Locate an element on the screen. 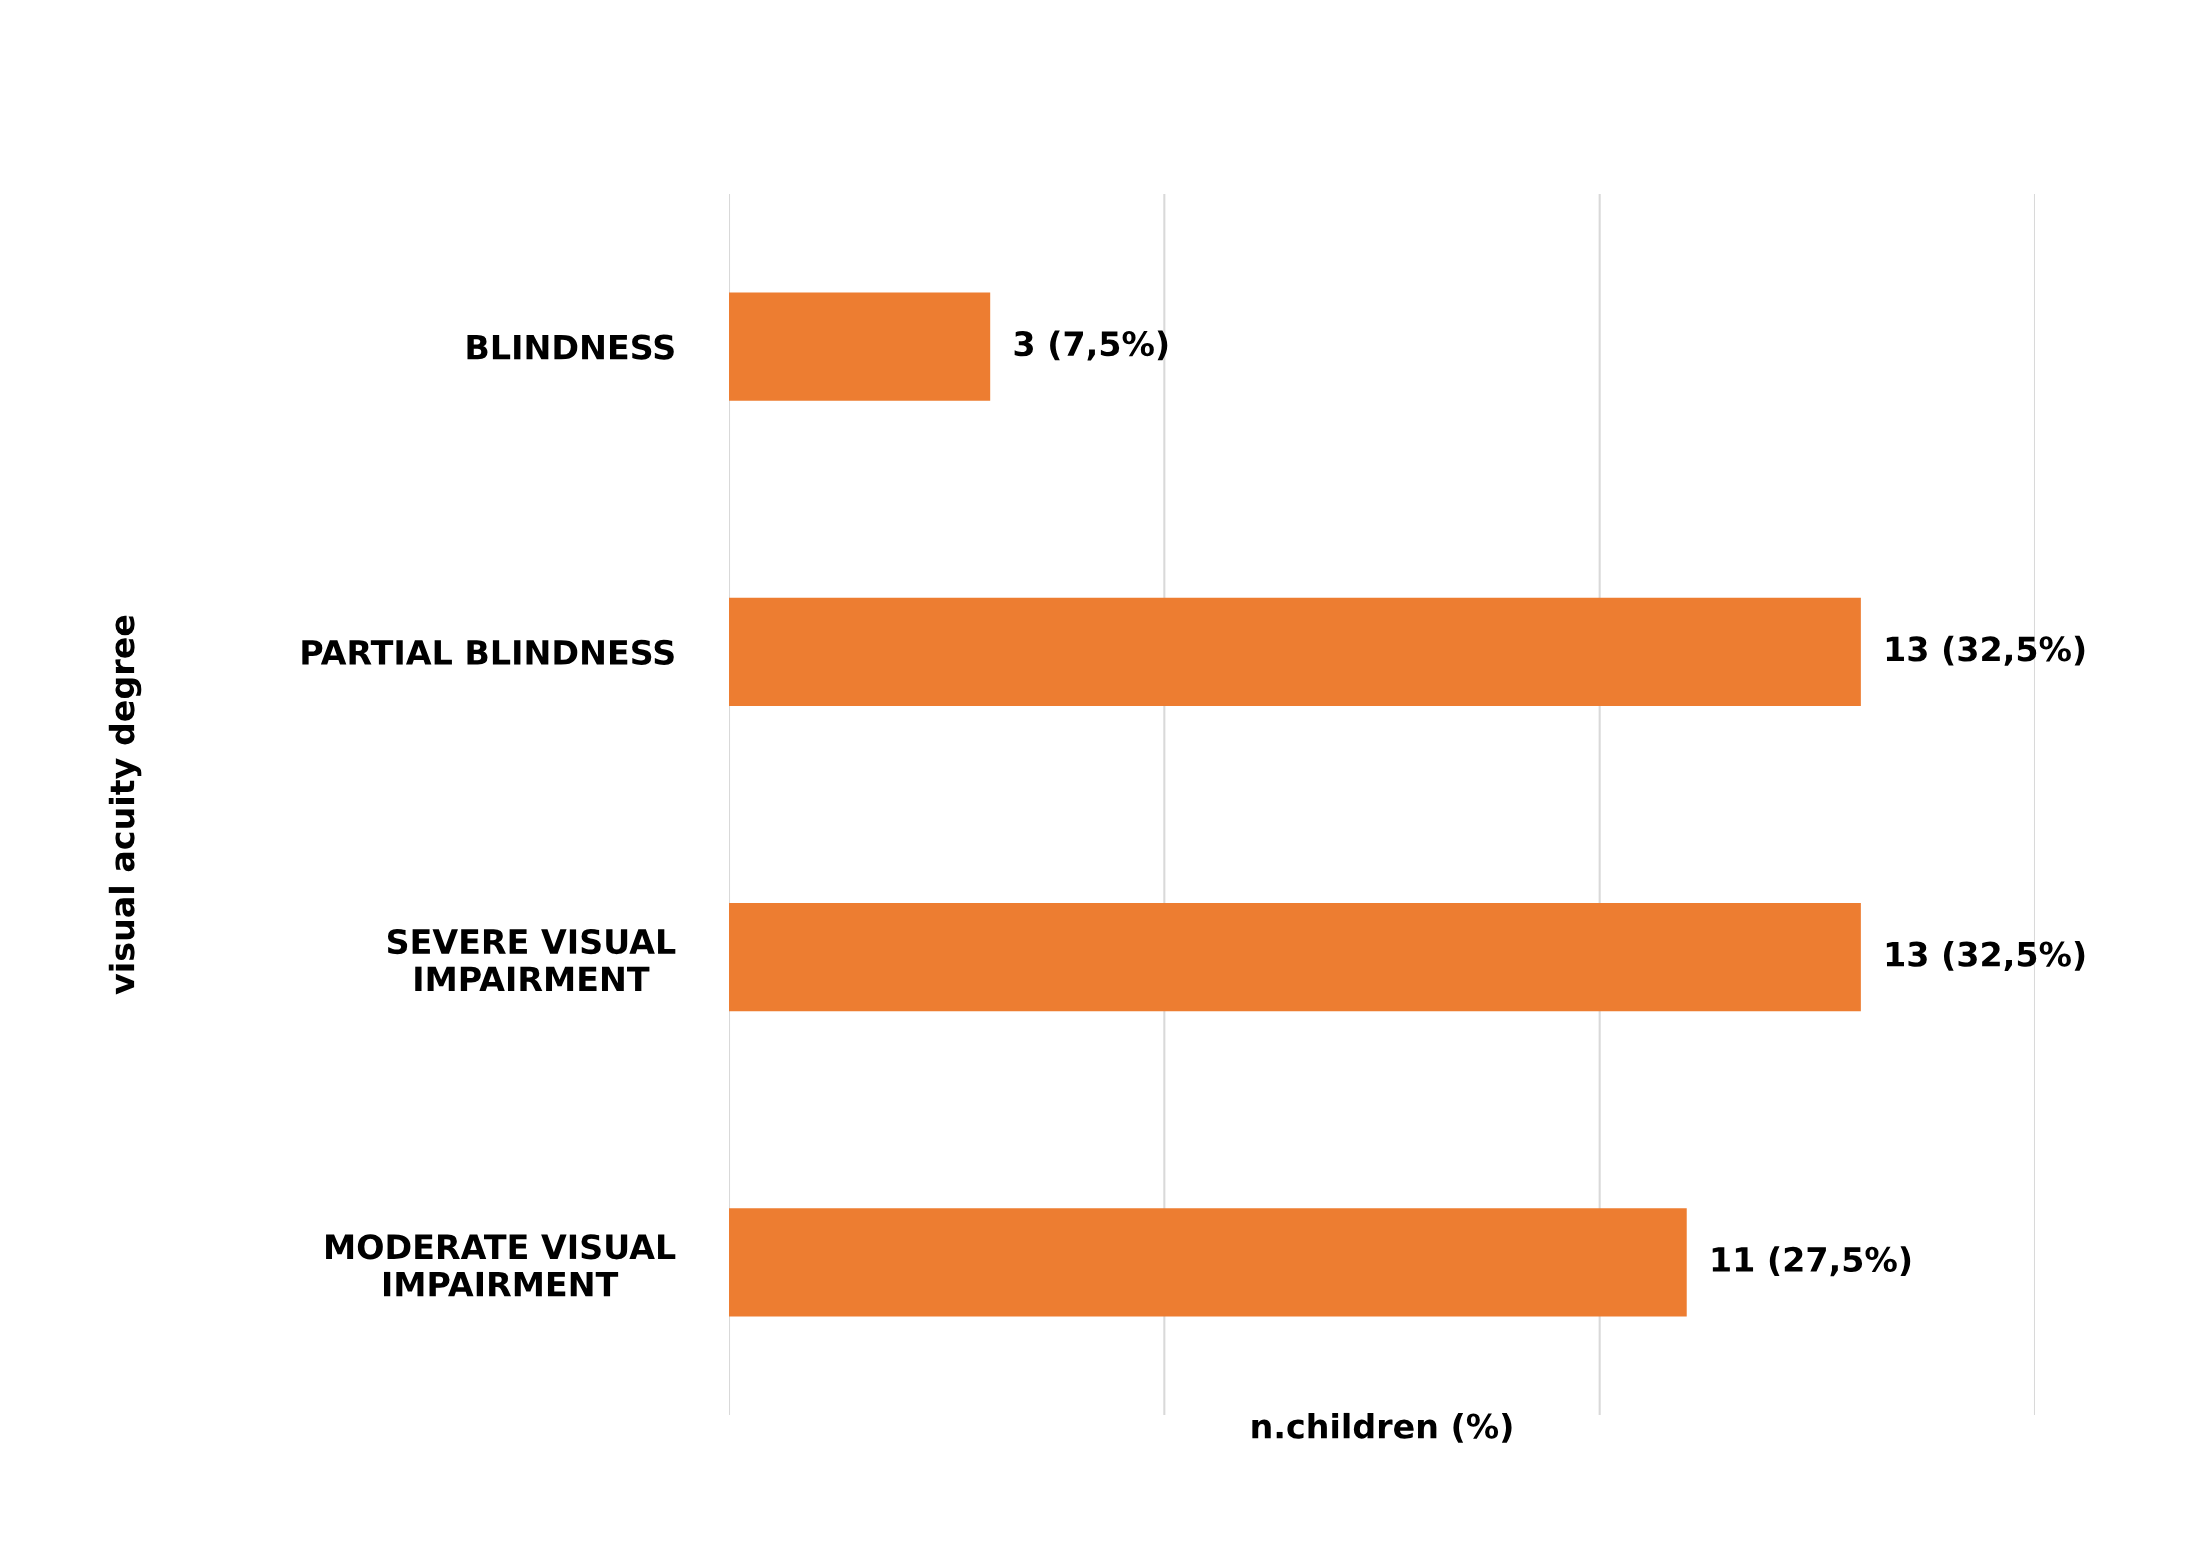  y-tick-label: PARTIAL BLINDNESS is located at coordinates (488, 652).